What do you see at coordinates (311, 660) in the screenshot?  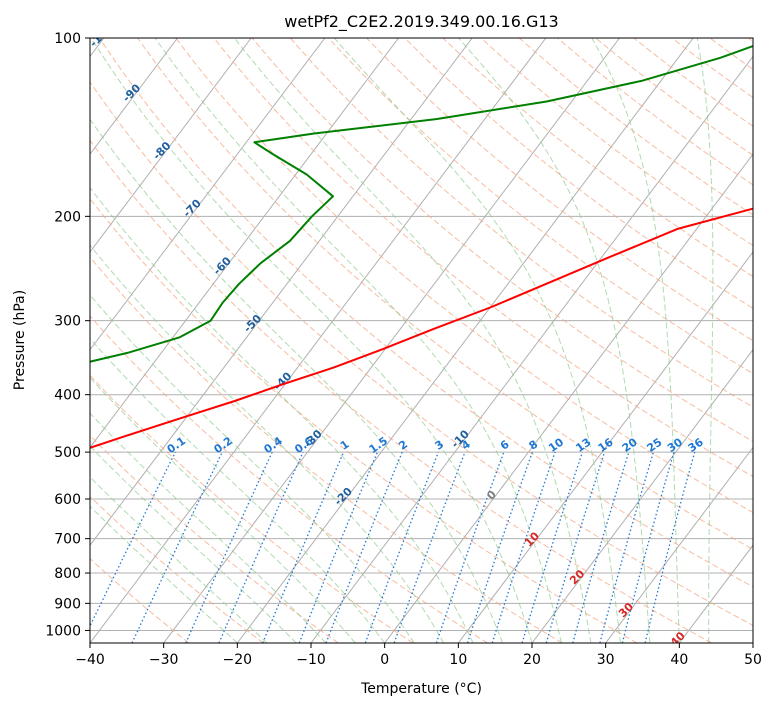 I see `x-tick-label: −10` at bounding box center [311, 660].